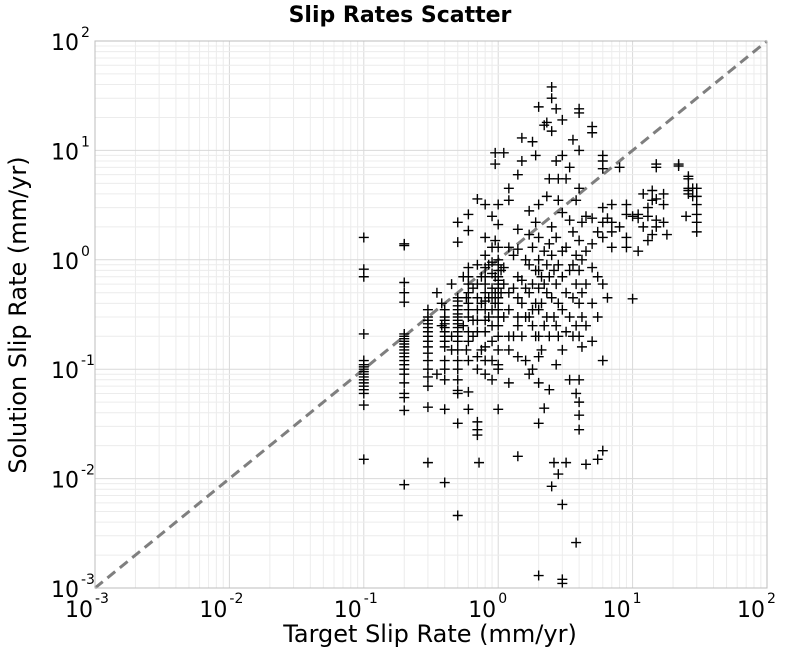 This screenshot has width=800, height=650. I want to click on svg-text: 0, so click(502, 599).